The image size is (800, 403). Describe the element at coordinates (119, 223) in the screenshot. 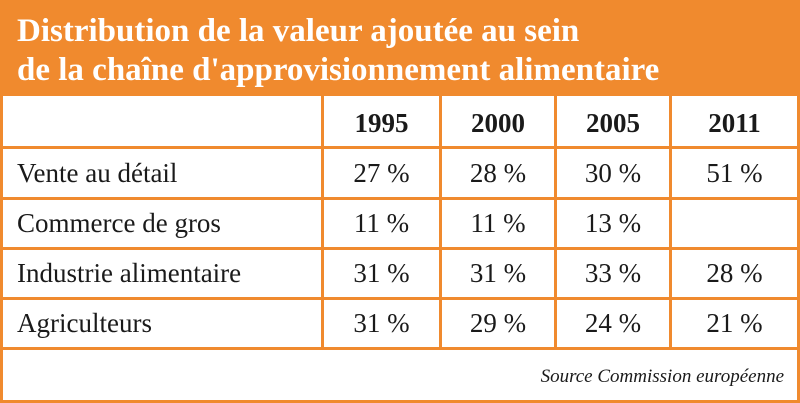

I see `row-label: Commerce de gros` at that location.